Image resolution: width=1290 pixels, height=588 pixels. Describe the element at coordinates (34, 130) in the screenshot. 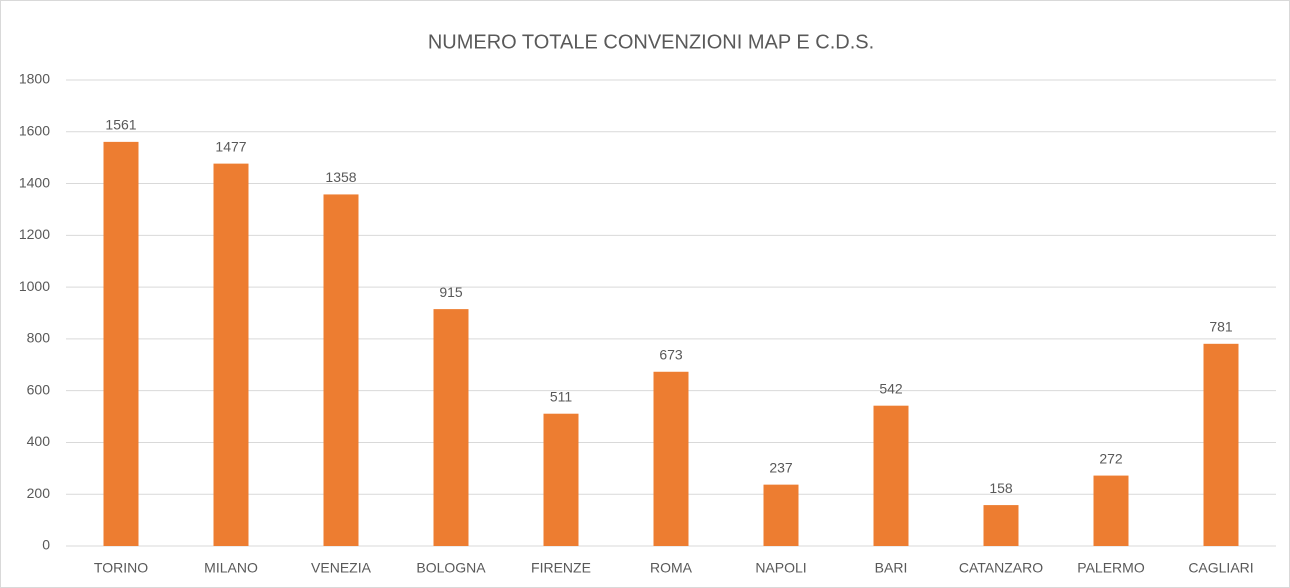

I see `y-tick-label: 1600` at that location.